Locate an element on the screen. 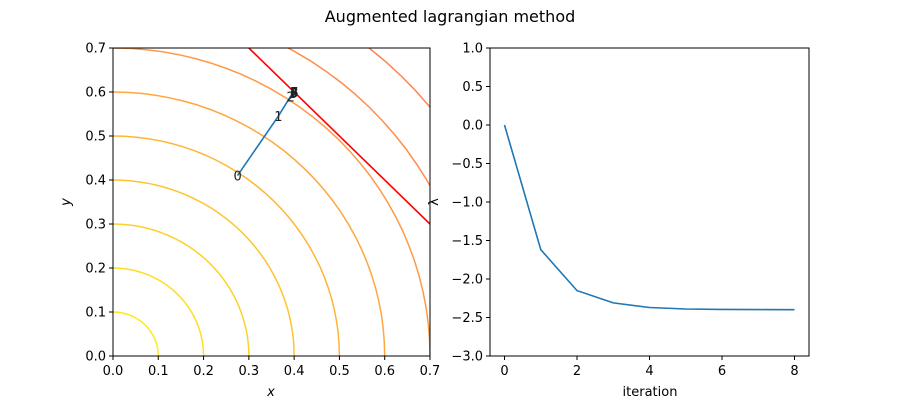  y-tick-label: 0.7 is located at coordinates (95, 49).